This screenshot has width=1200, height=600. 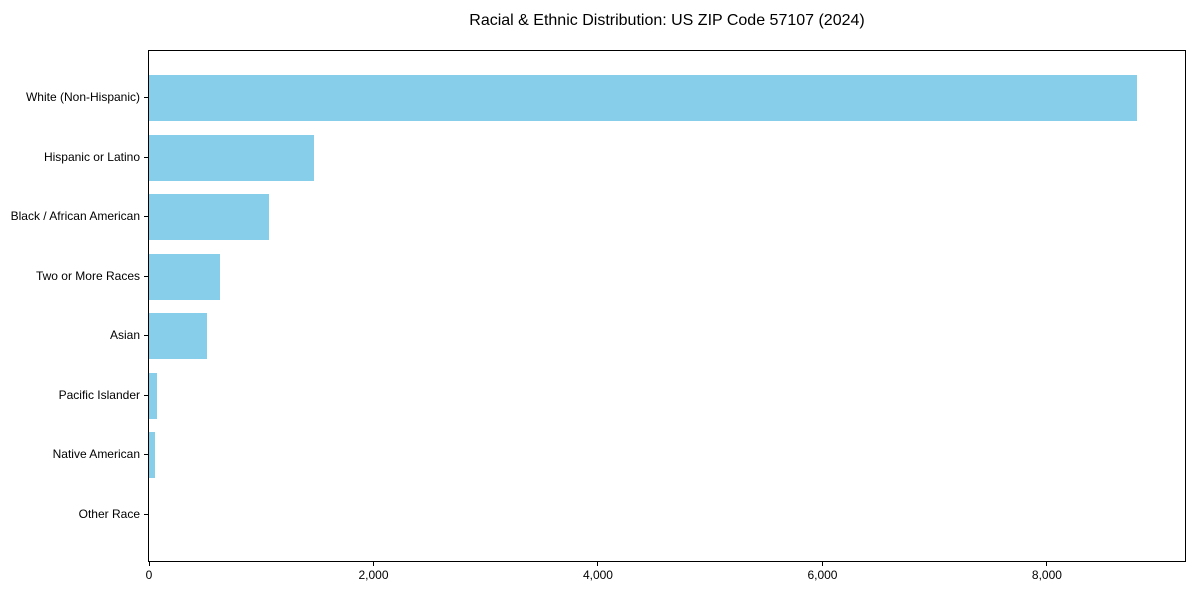 What do you see at coordinates (75, 216) in the screenshot?
I see `y-tick-label: Black / African American` at bounding box center [75, 216].